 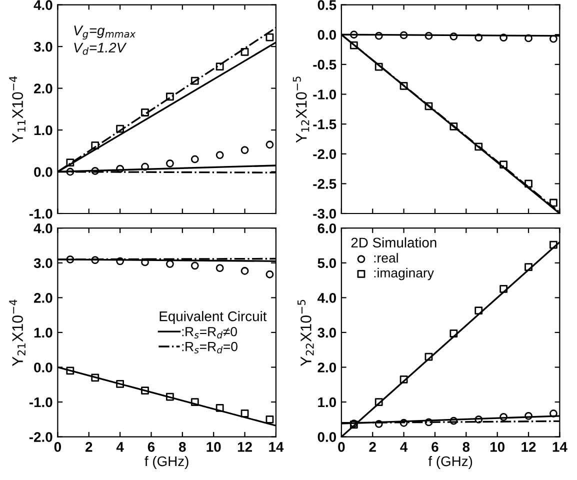 What do you see at coordinates (306, 333) in the screenshot?
I see `y-axis-title: Y$_{22}$X10$^{−5}$` at bounding box center [306, 333].